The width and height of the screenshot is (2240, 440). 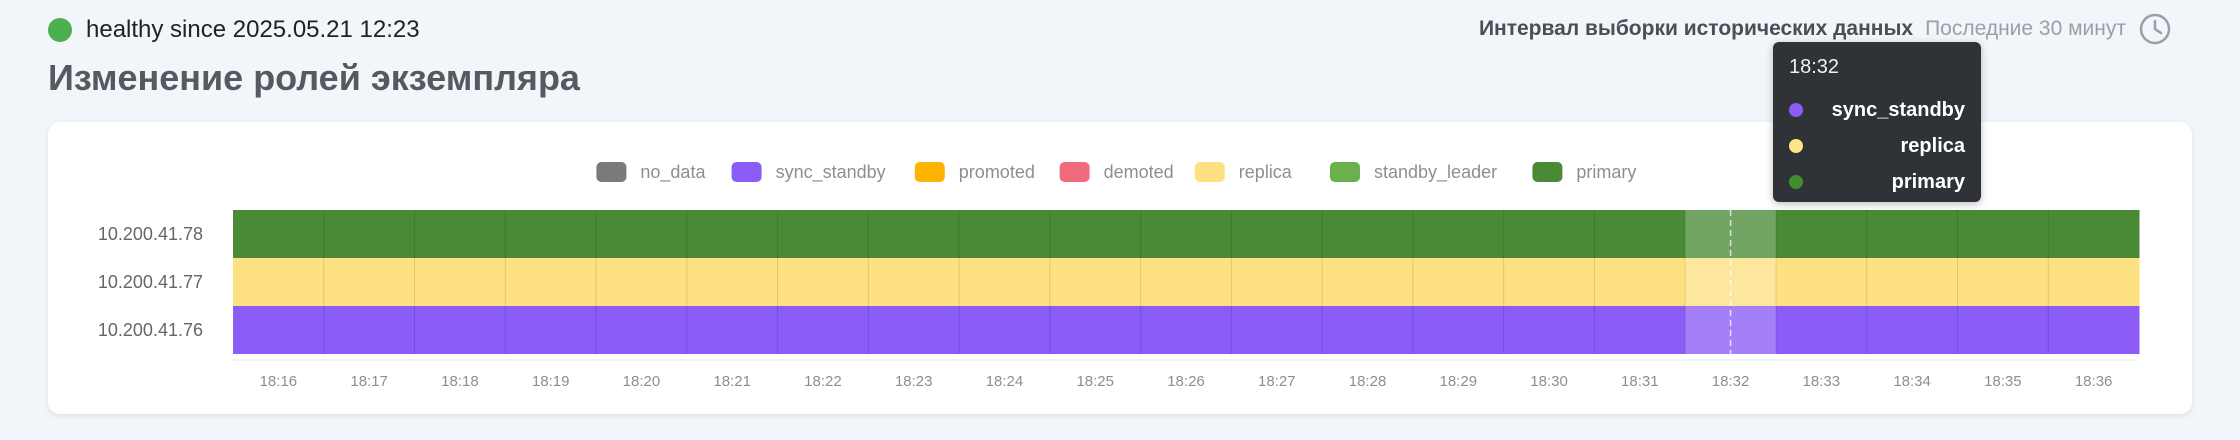 I want to click on x-tick-label: 18:19, so click(x=551, y=381).